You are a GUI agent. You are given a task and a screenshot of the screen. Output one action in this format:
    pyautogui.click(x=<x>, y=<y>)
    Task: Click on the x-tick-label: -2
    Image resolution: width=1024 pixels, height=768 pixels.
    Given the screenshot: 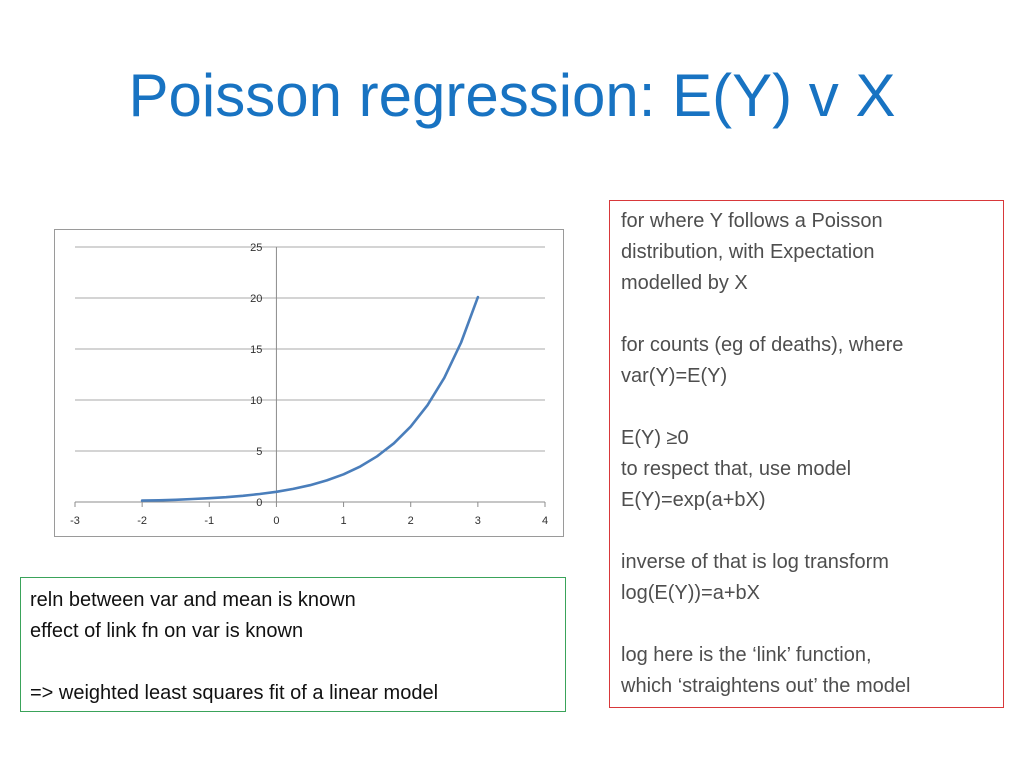 What is the action you would take?
    pyautogui.click(x=142, y=521)
    